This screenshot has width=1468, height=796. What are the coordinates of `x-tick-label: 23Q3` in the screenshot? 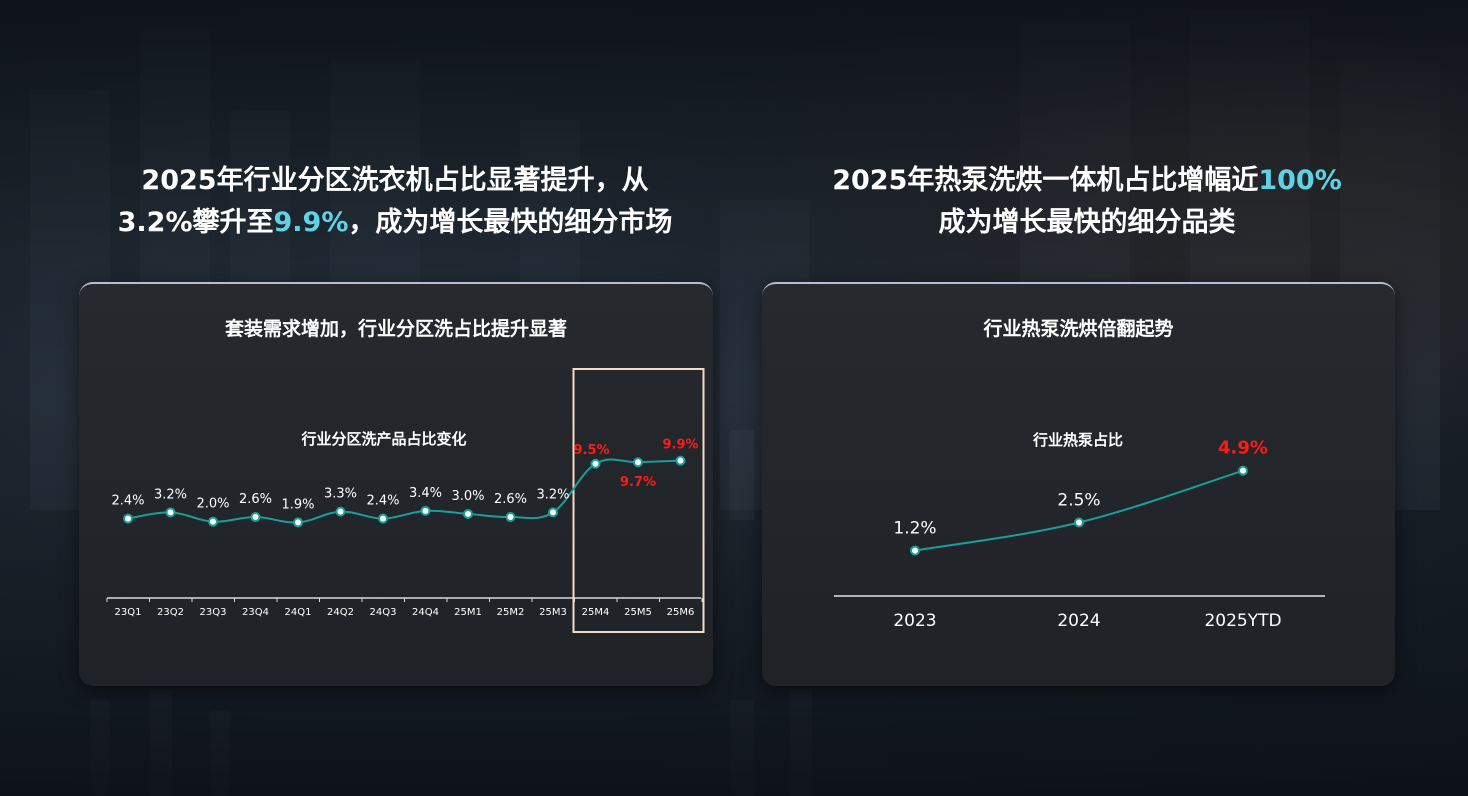 It's located at (213, 612).